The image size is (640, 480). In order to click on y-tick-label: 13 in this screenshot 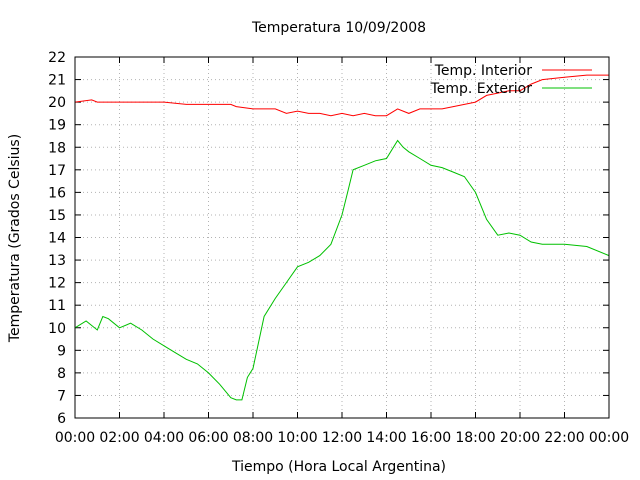, I will do `click(57, 261)`.